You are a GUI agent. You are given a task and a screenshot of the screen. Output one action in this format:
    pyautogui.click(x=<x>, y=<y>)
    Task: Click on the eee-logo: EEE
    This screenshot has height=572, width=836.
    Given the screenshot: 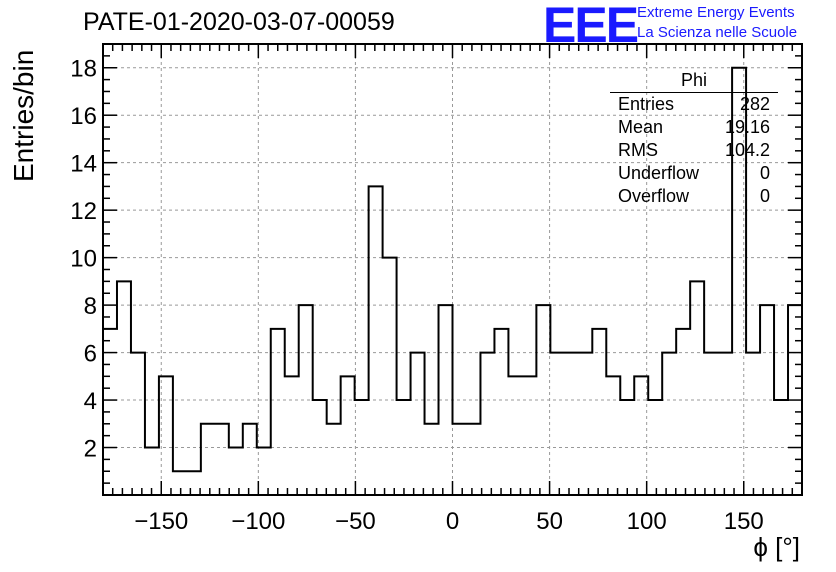 What is the action you would take?
    pyautogui.click(x=591, y=26)
    